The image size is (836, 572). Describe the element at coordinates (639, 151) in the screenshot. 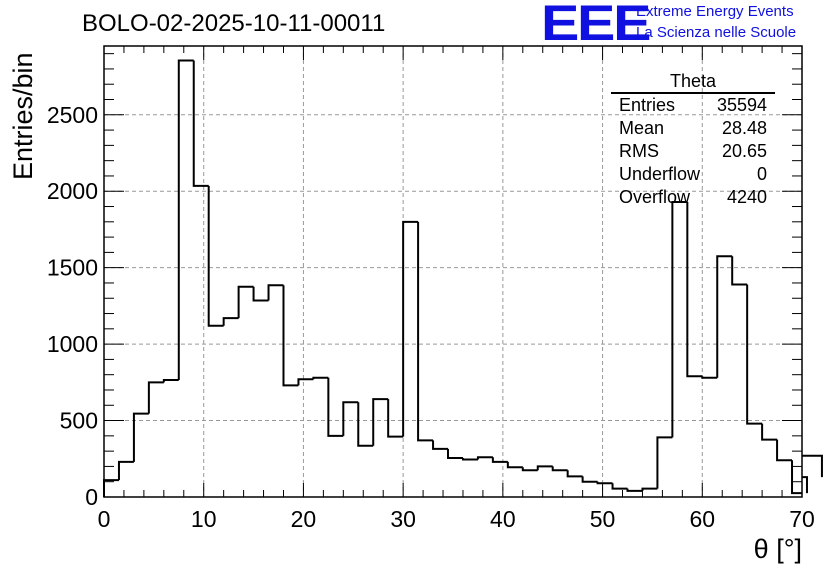

I see `stats-label: RMS` at that location.